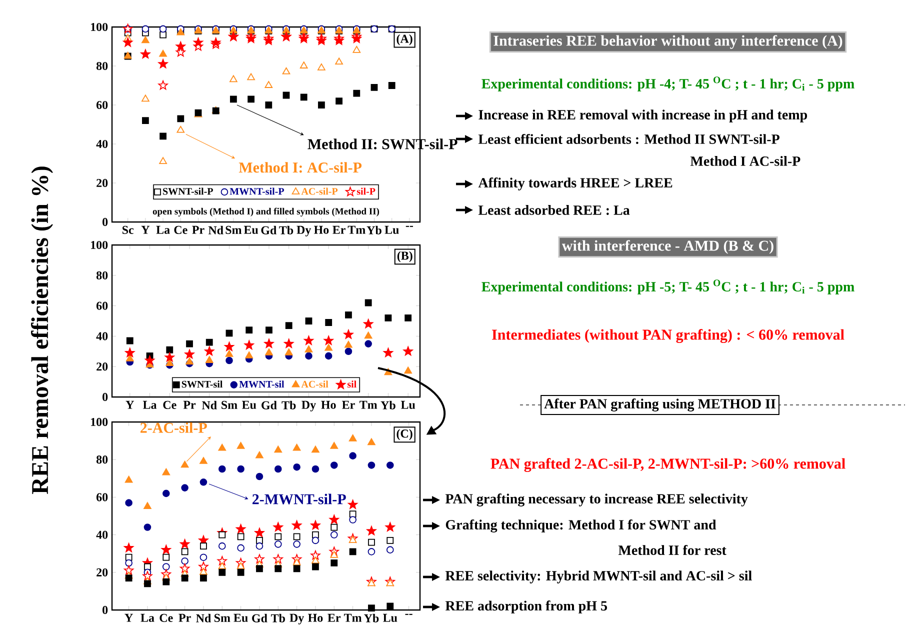  I want to click on text: Experimental conditions: pH -5; T- 45 $^{O}$C ; t - 1 hr; C$_{i}$ - 5 ppm, so click(668, 287).